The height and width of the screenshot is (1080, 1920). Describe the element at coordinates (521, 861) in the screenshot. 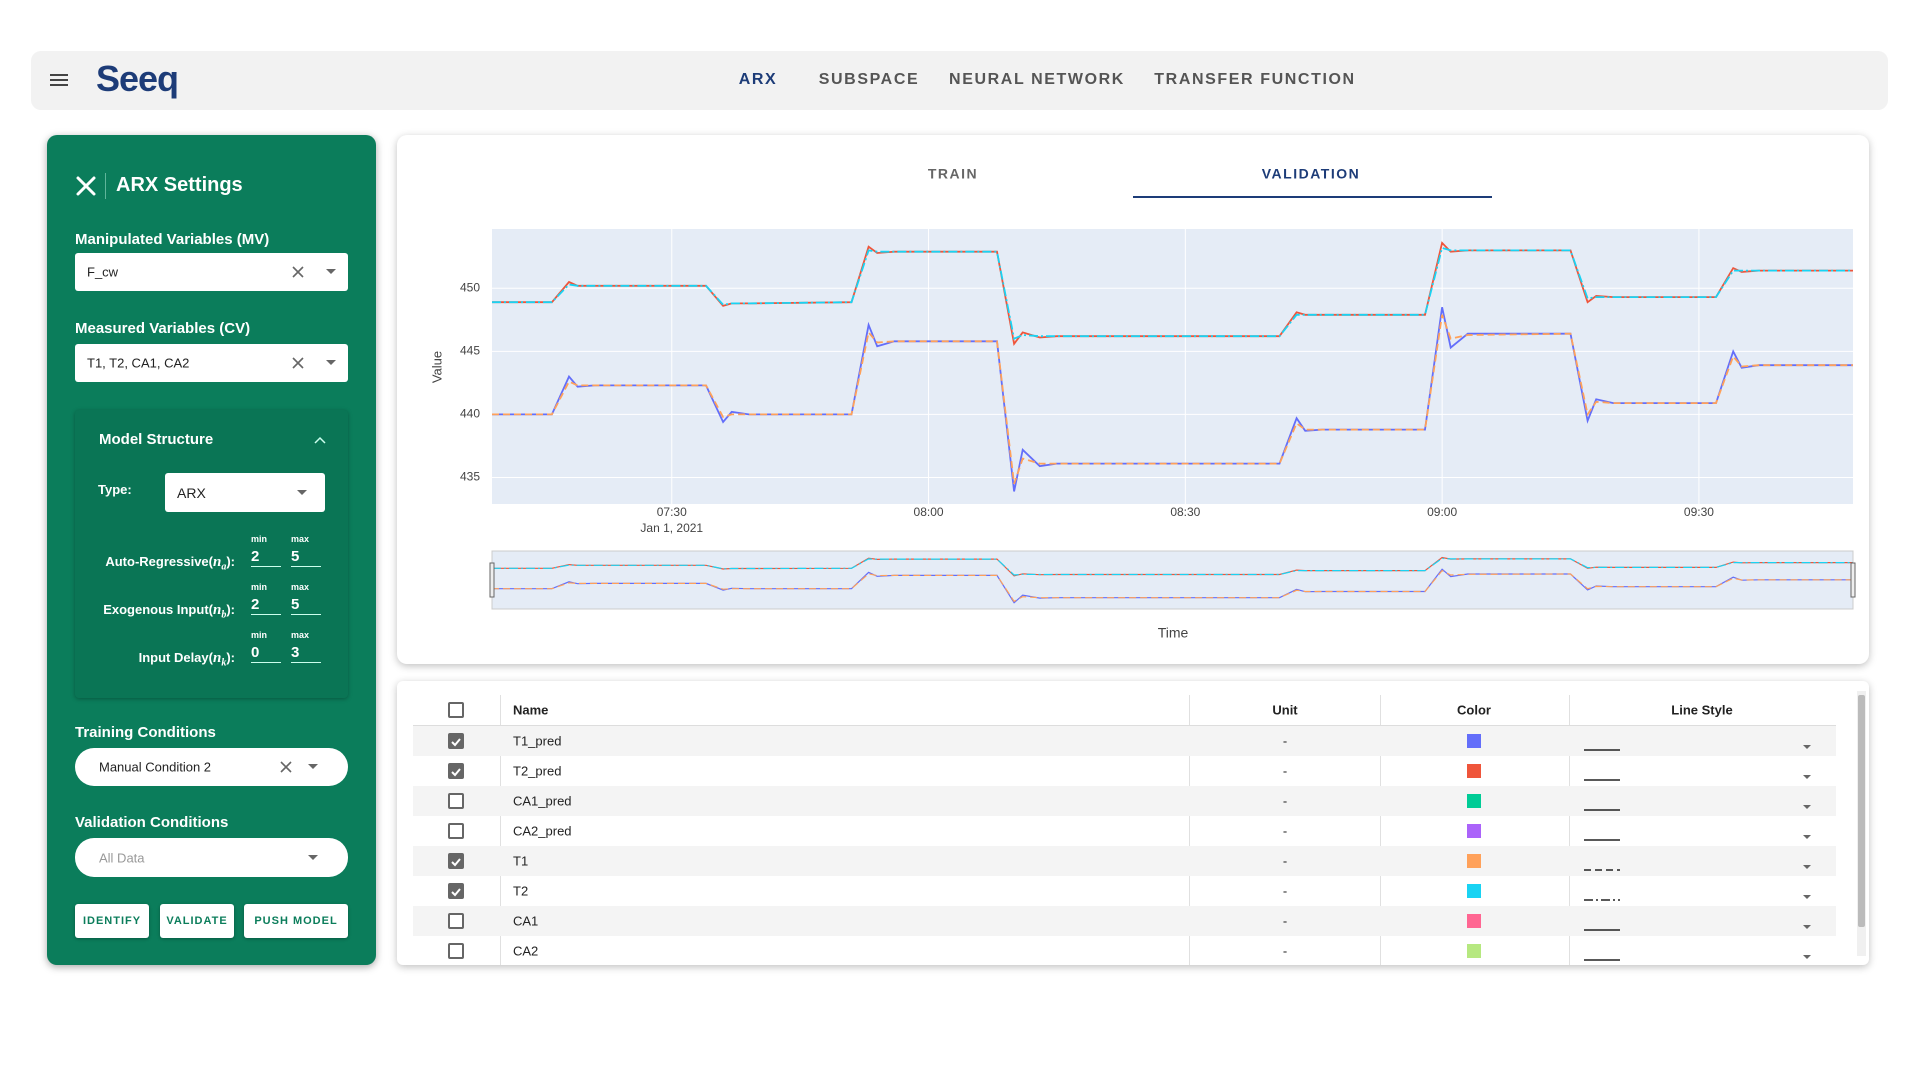

I see `row-name: T1` at that location.